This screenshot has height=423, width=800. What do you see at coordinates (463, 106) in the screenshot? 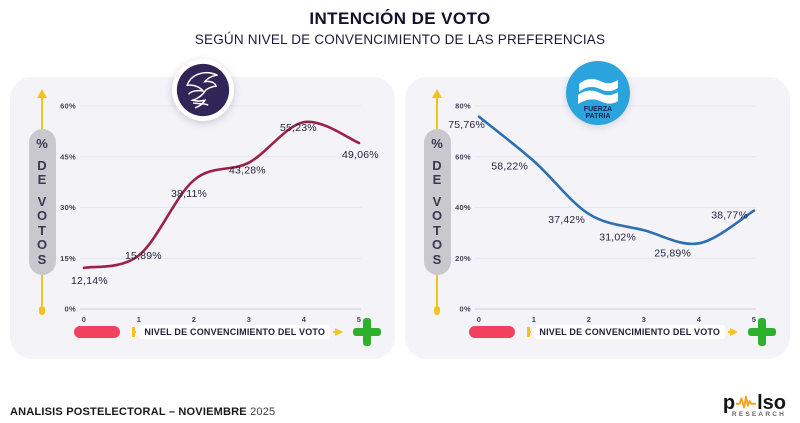
I see `y-tick-label: 80%` at bounding box center [463, 106].